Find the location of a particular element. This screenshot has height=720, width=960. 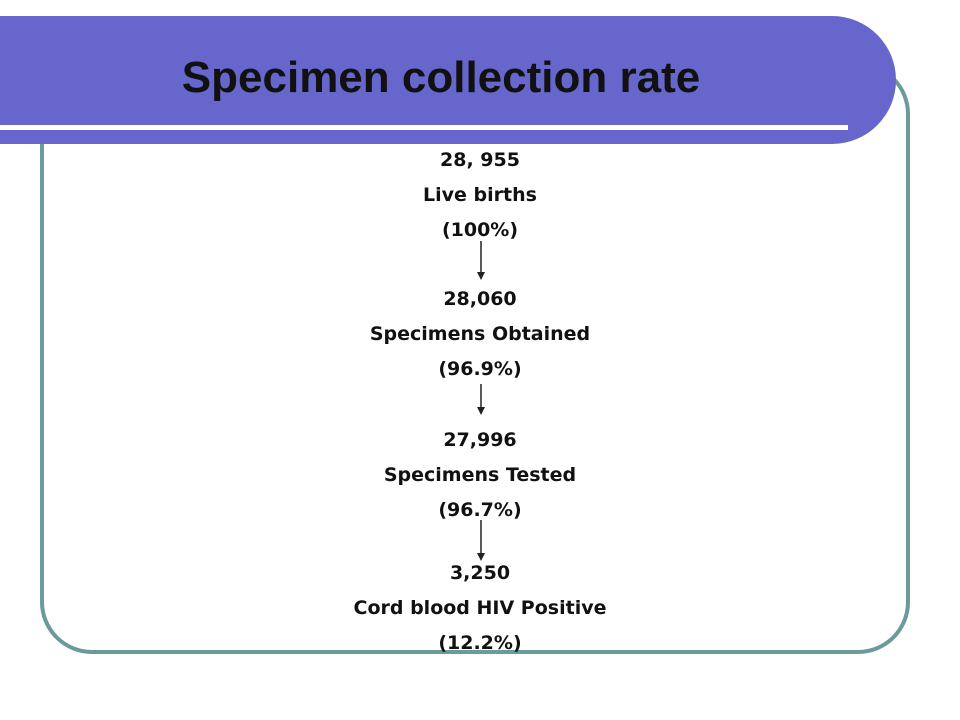

node-percent: (96.7%) is located at coordinates (480, 510).